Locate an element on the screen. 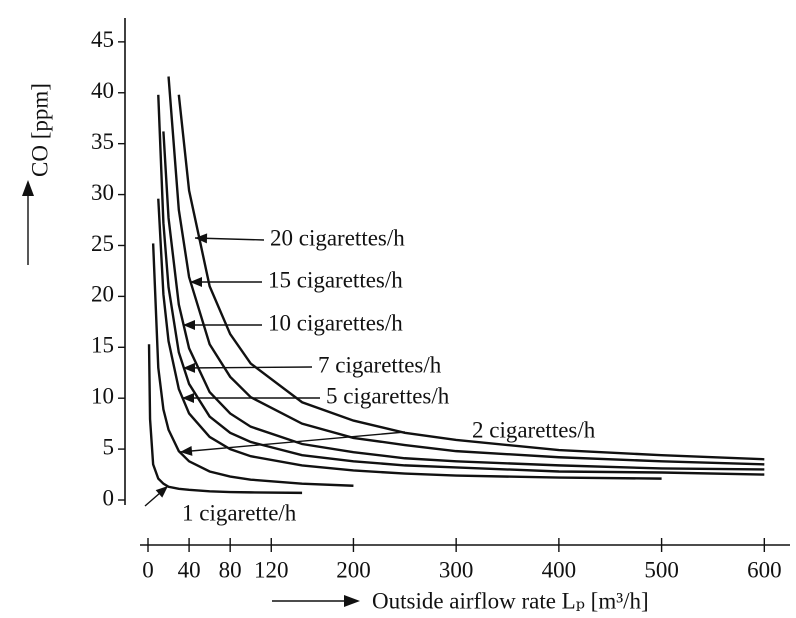 This screenshot has width=796, height=618. y-tick-label: 15 is located at coordinates (102, 345).